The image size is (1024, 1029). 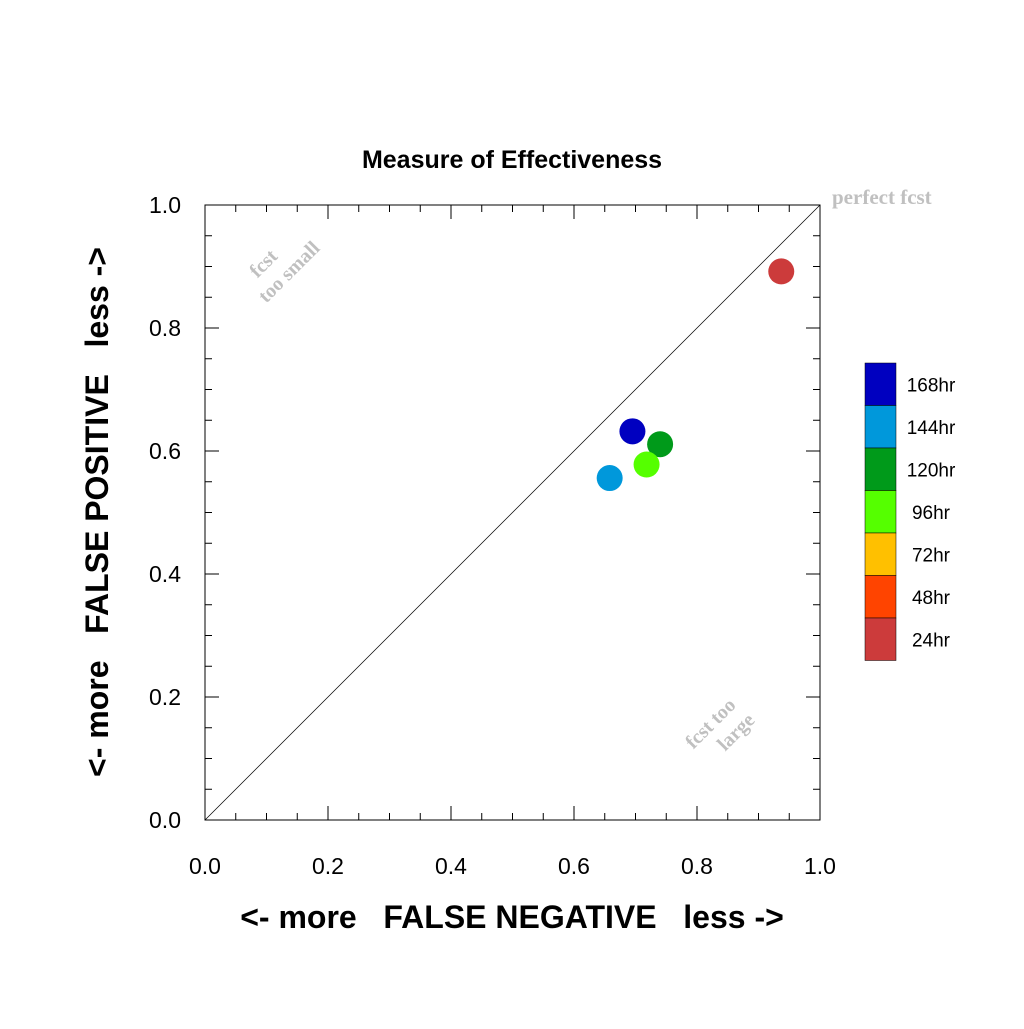 What do you see at coordinates (931, 555) in the screenshot?
I see `legend-label: 72hr` at bounding box center [931, 555].